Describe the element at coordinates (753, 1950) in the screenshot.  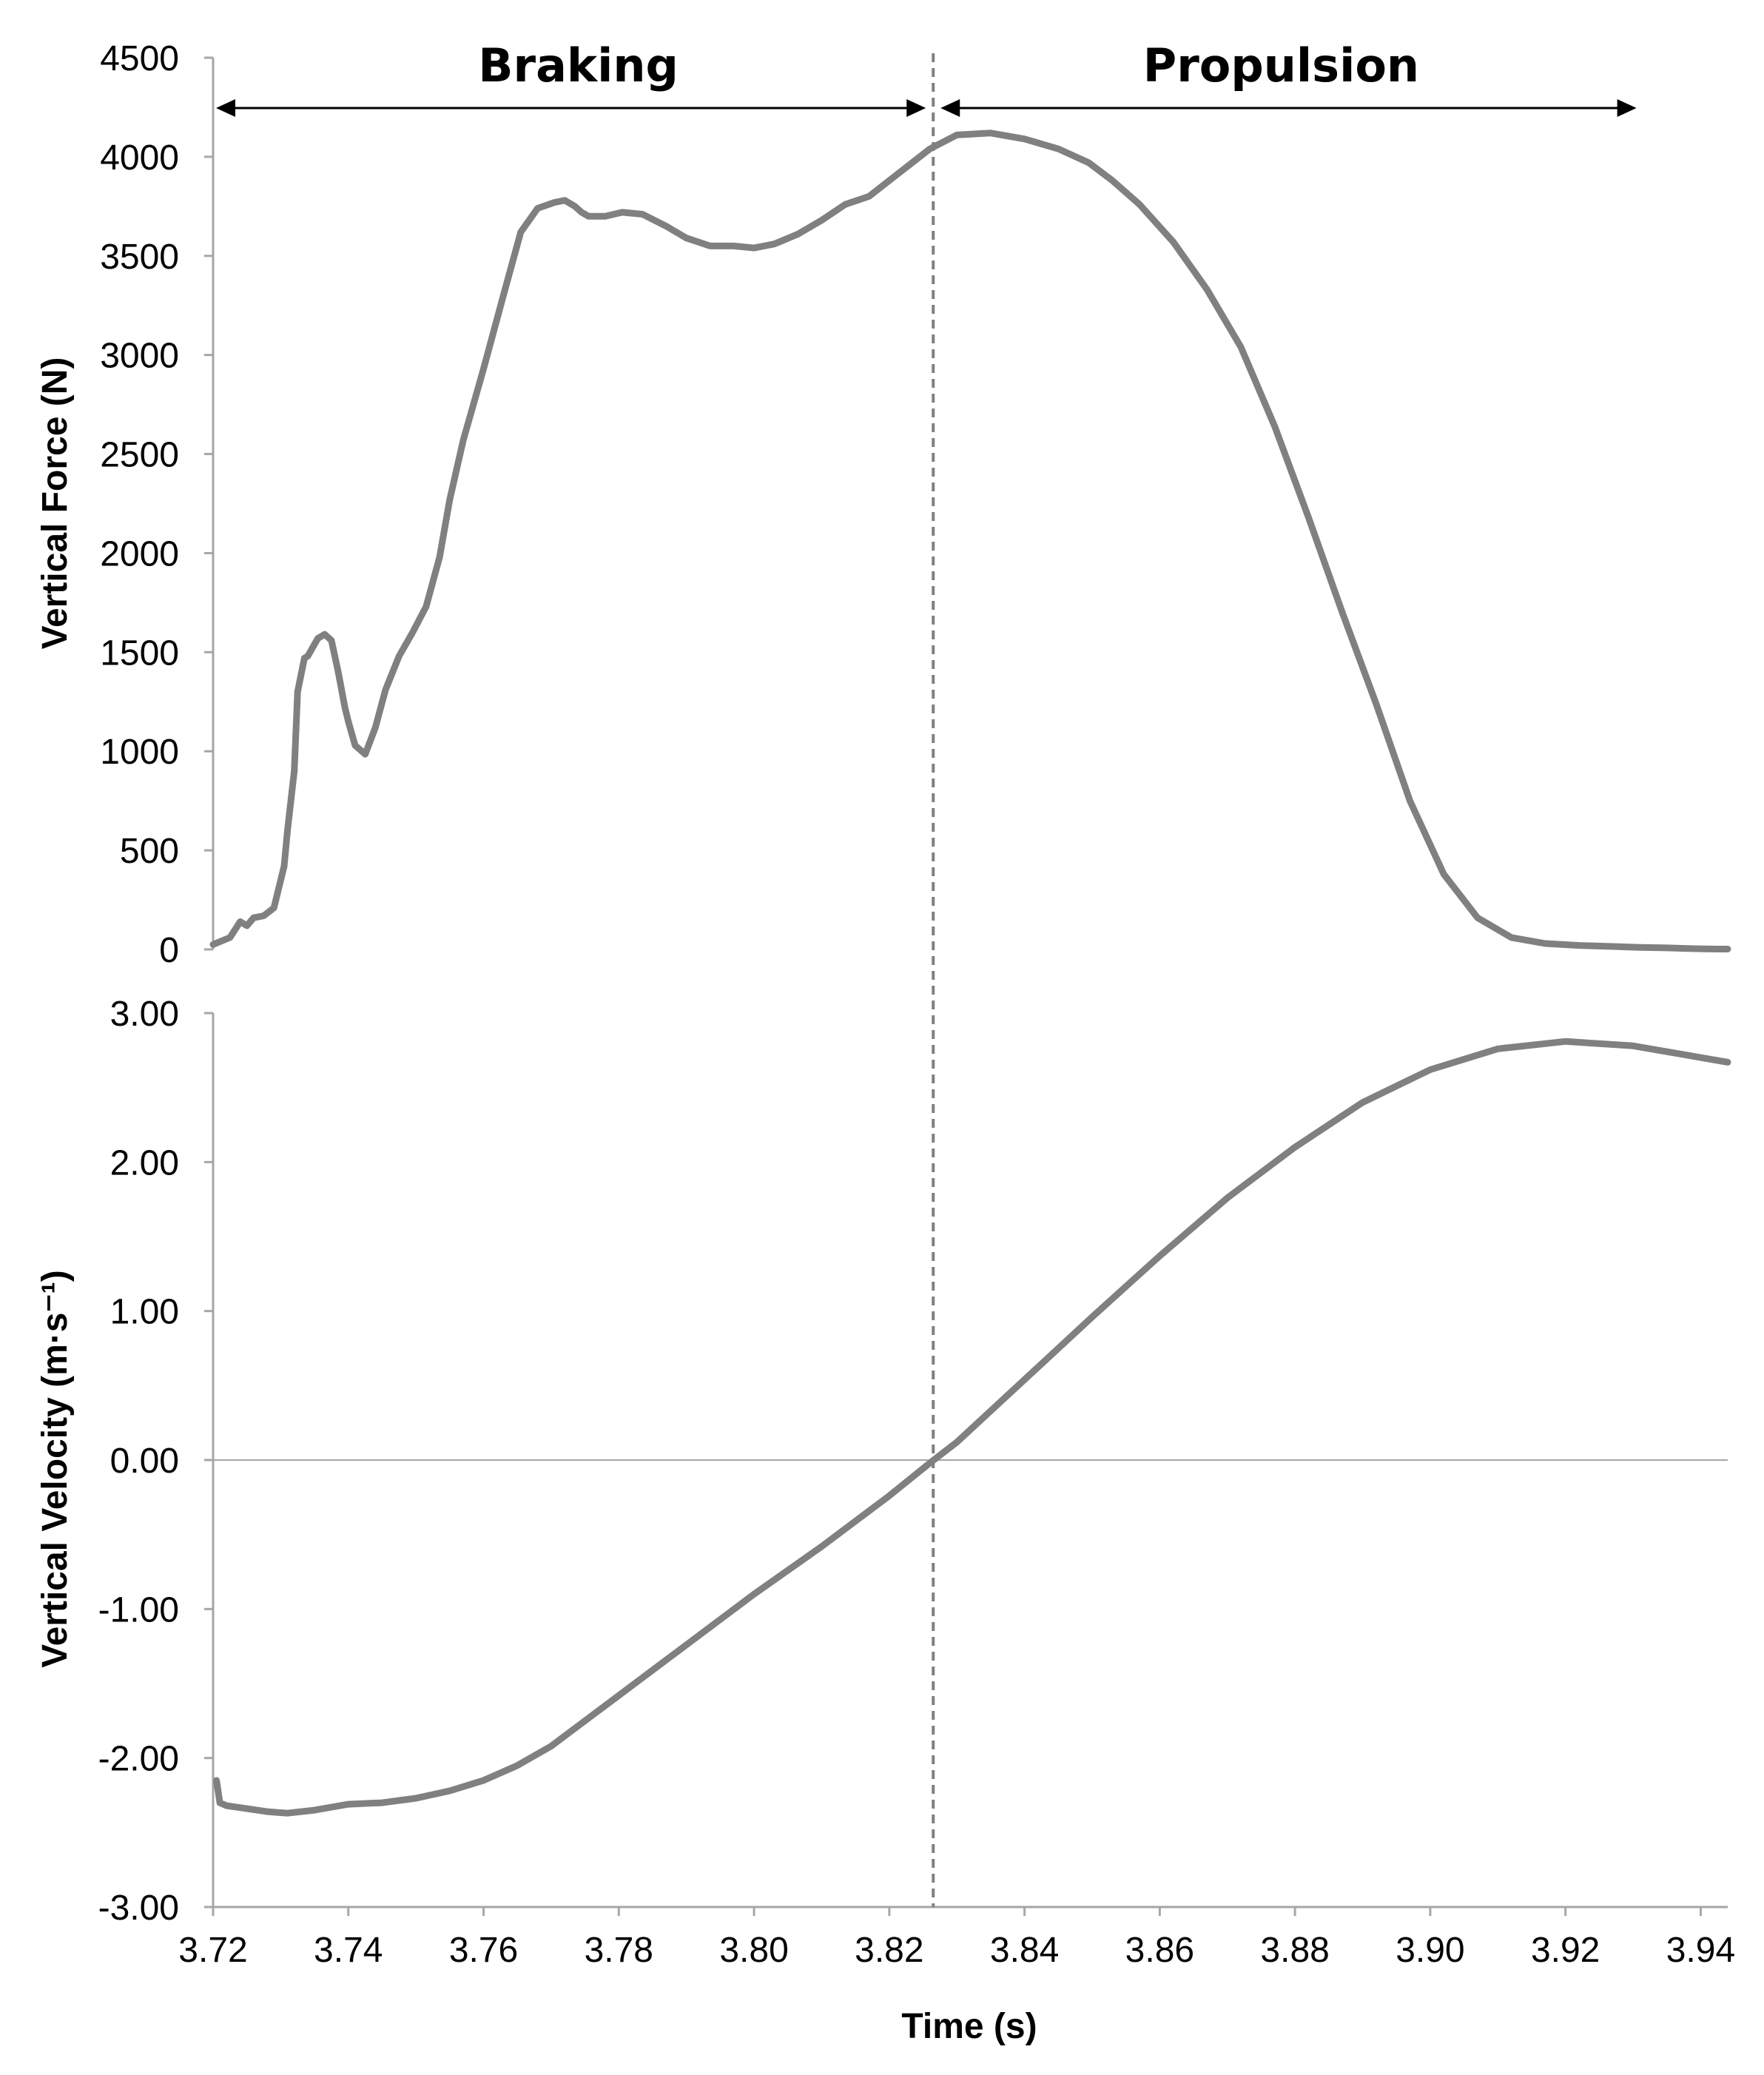
I see `x-tick-label: 3.80` at that location.